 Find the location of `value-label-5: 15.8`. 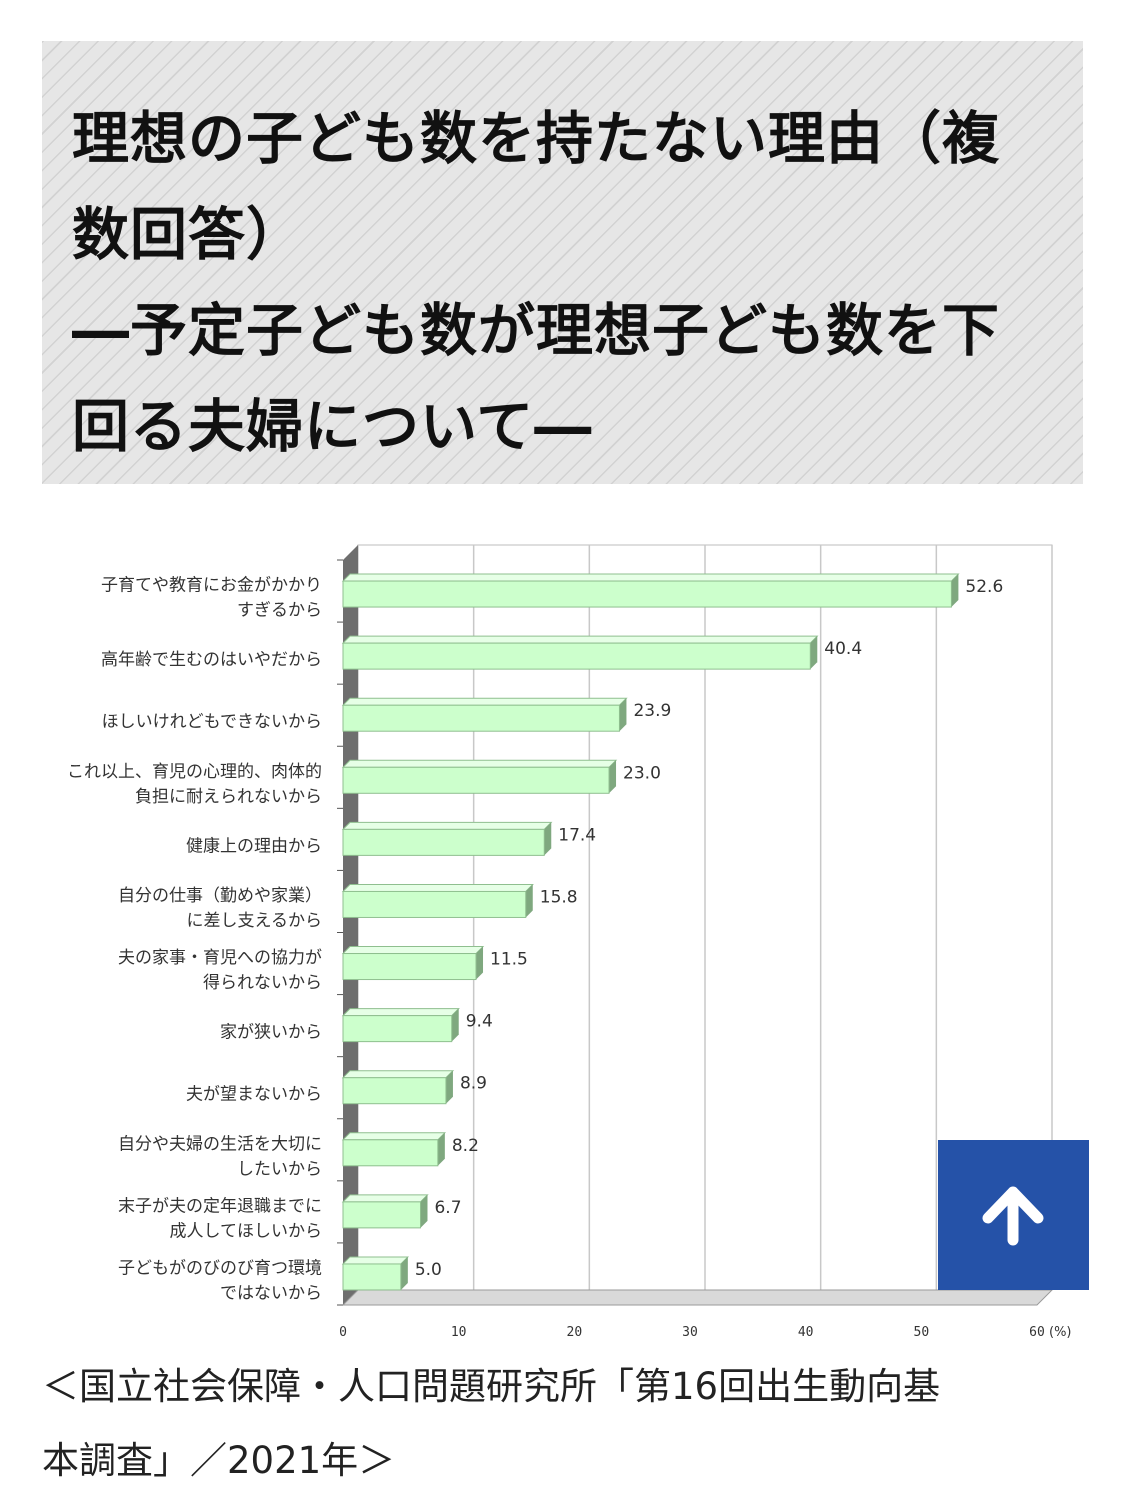

value-label-5: 15.8 is located at coordinates (559, 897).